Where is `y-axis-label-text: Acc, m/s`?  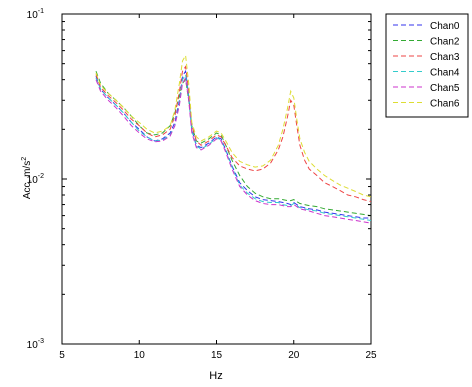
y-axis-label-text: Acc, m/s is located at coordinates (27, 180).